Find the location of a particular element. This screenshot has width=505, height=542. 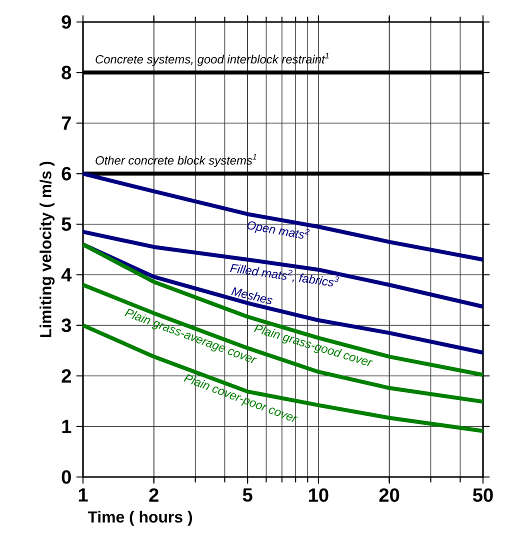

text: Meshes is located at coordinates (251, 295).